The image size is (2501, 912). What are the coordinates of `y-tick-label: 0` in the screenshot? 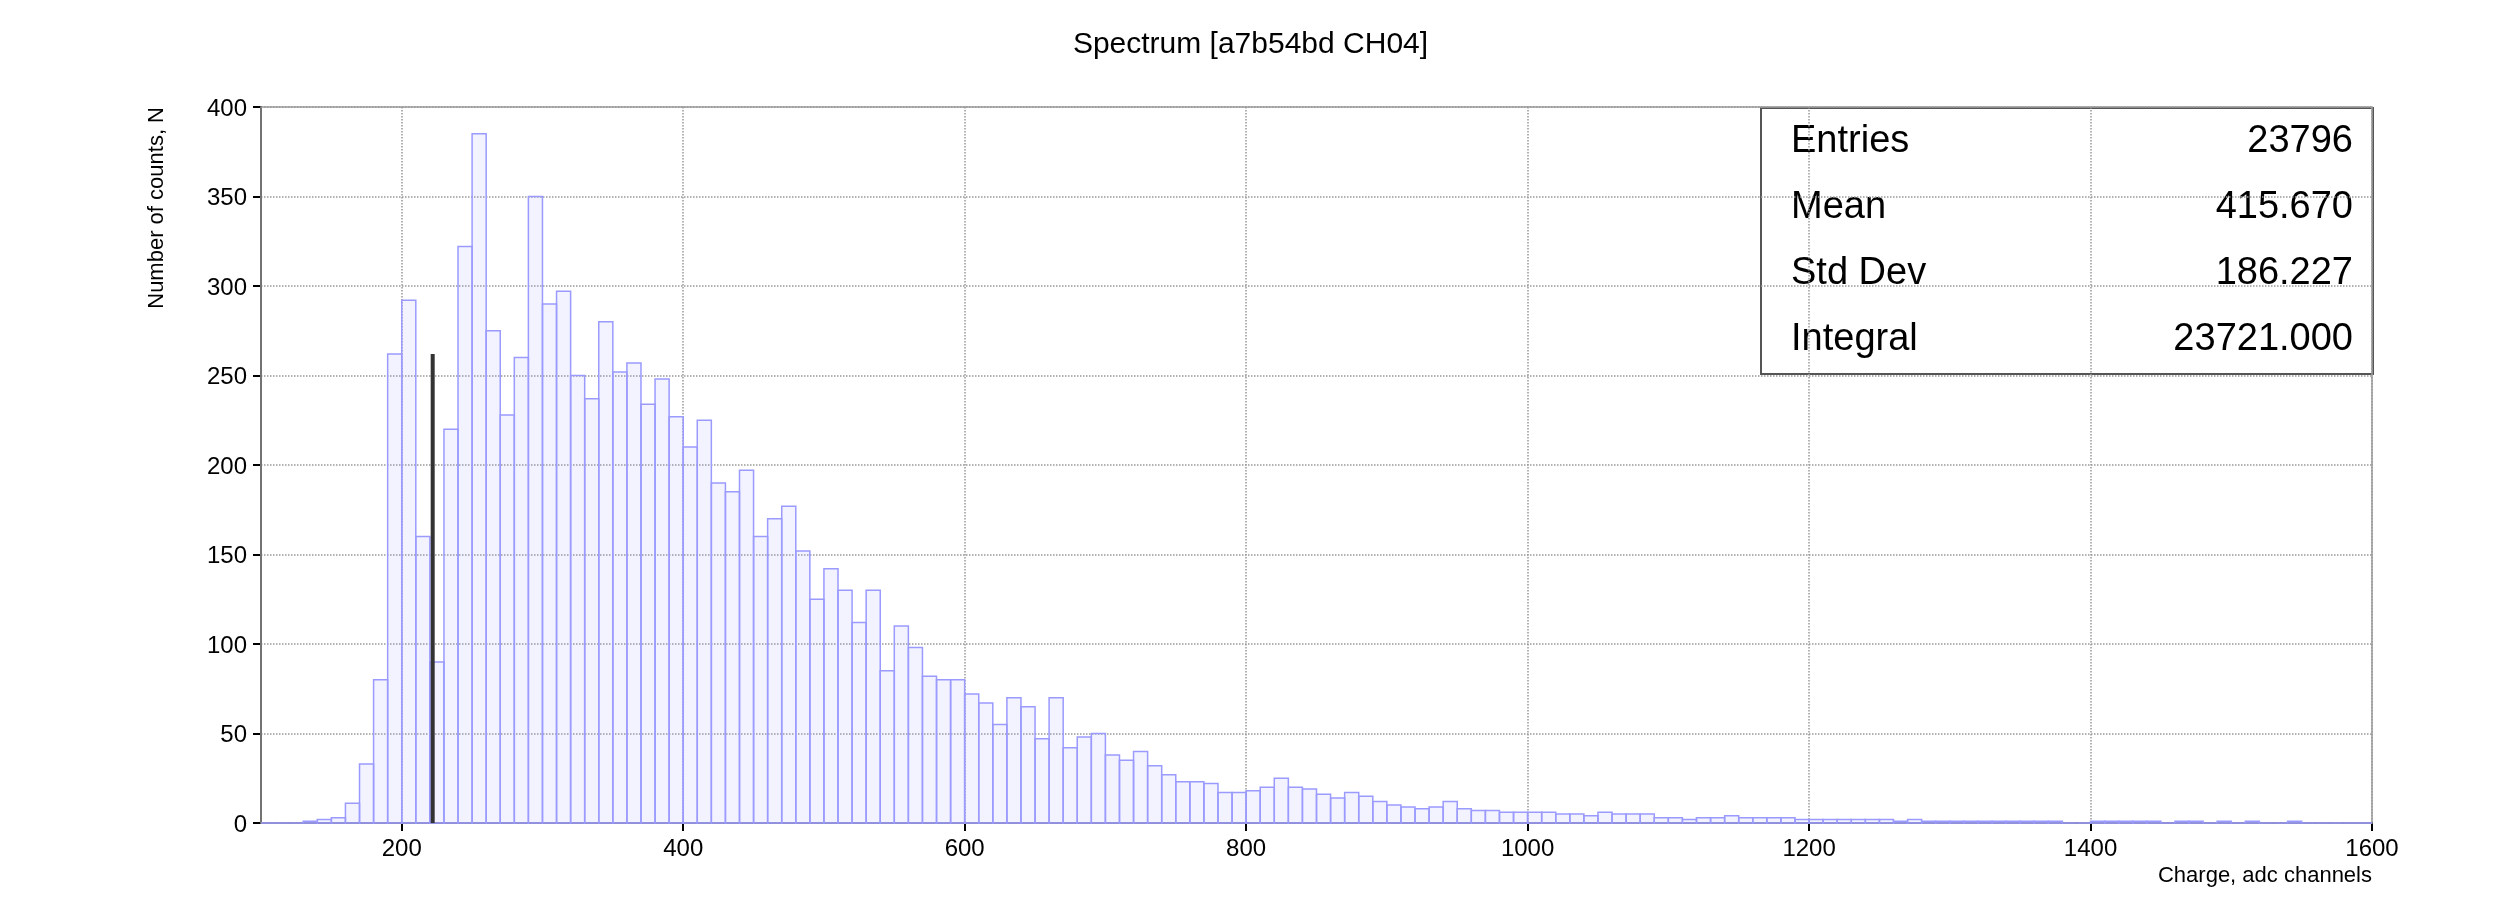 It's located at (240, 823).